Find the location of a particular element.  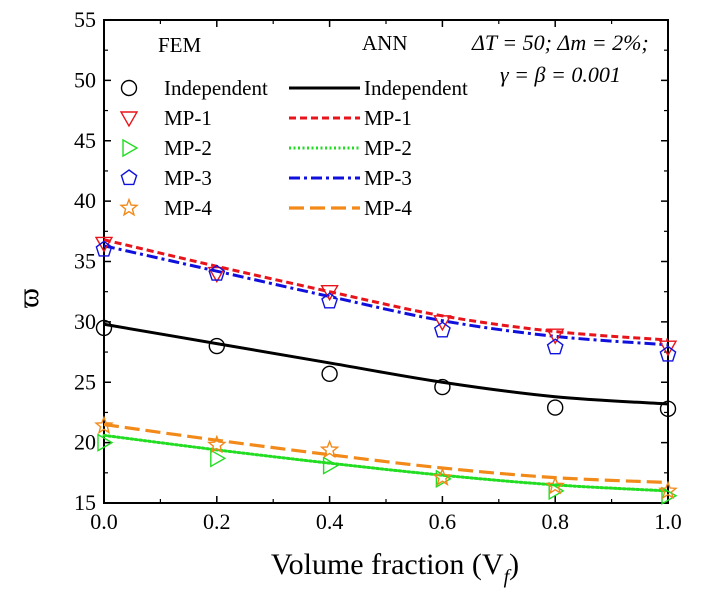

x-tick-label: 1.0 is located at coordinates (668, 521).